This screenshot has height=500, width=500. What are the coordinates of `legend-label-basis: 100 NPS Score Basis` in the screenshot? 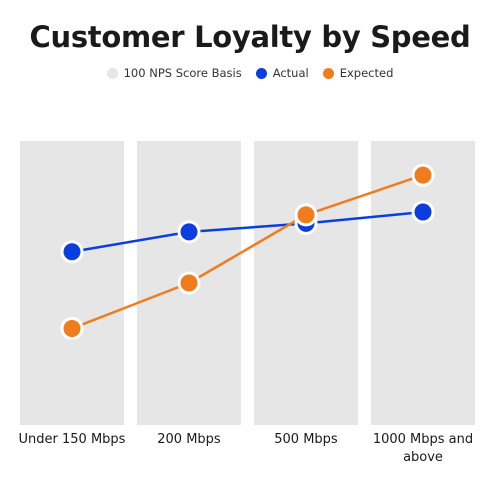 It's located at (182, 73).